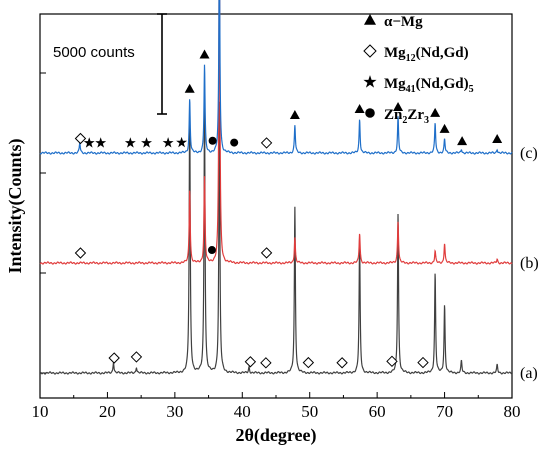 This screenshot has height=450, width=550. I want to click on curve-label: (b), so click(529, 263).